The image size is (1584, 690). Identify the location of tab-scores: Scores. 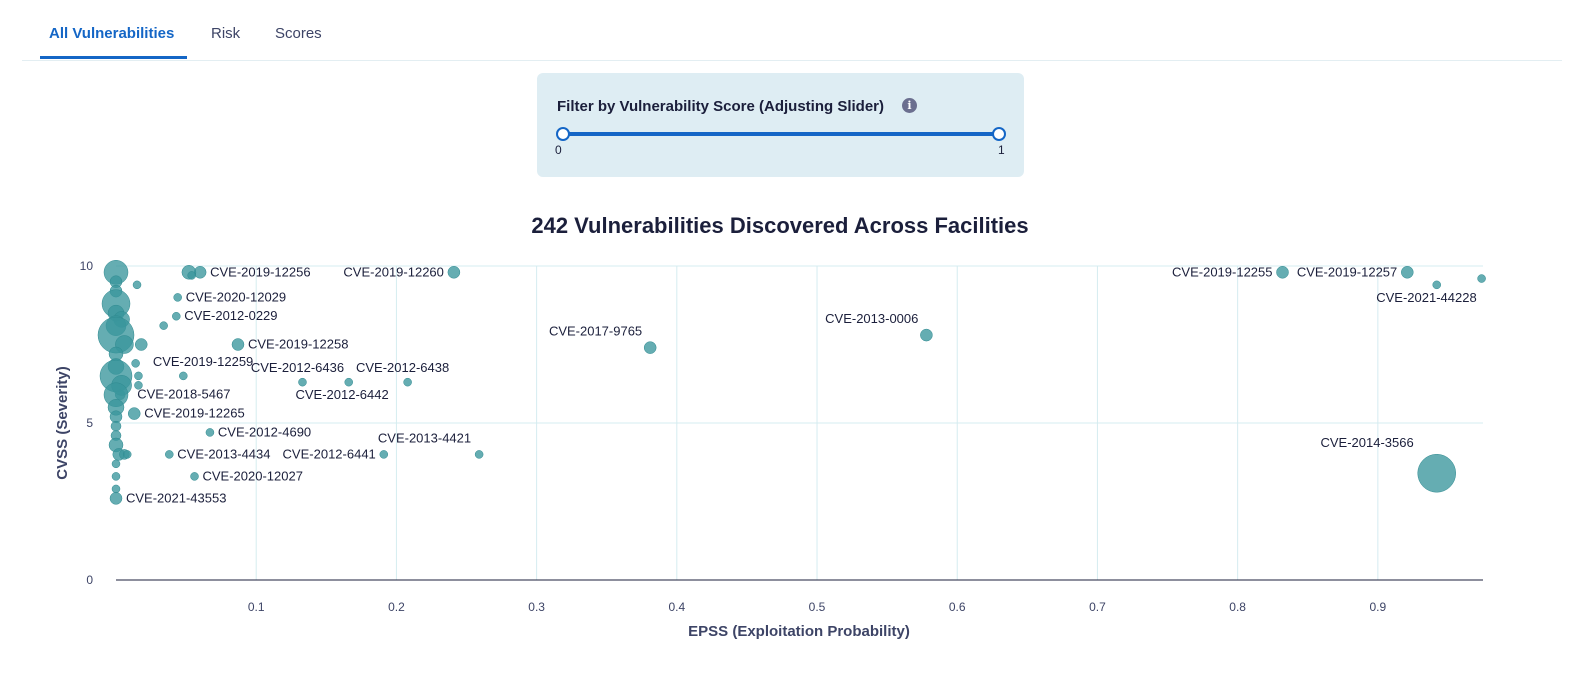
(298, 33).